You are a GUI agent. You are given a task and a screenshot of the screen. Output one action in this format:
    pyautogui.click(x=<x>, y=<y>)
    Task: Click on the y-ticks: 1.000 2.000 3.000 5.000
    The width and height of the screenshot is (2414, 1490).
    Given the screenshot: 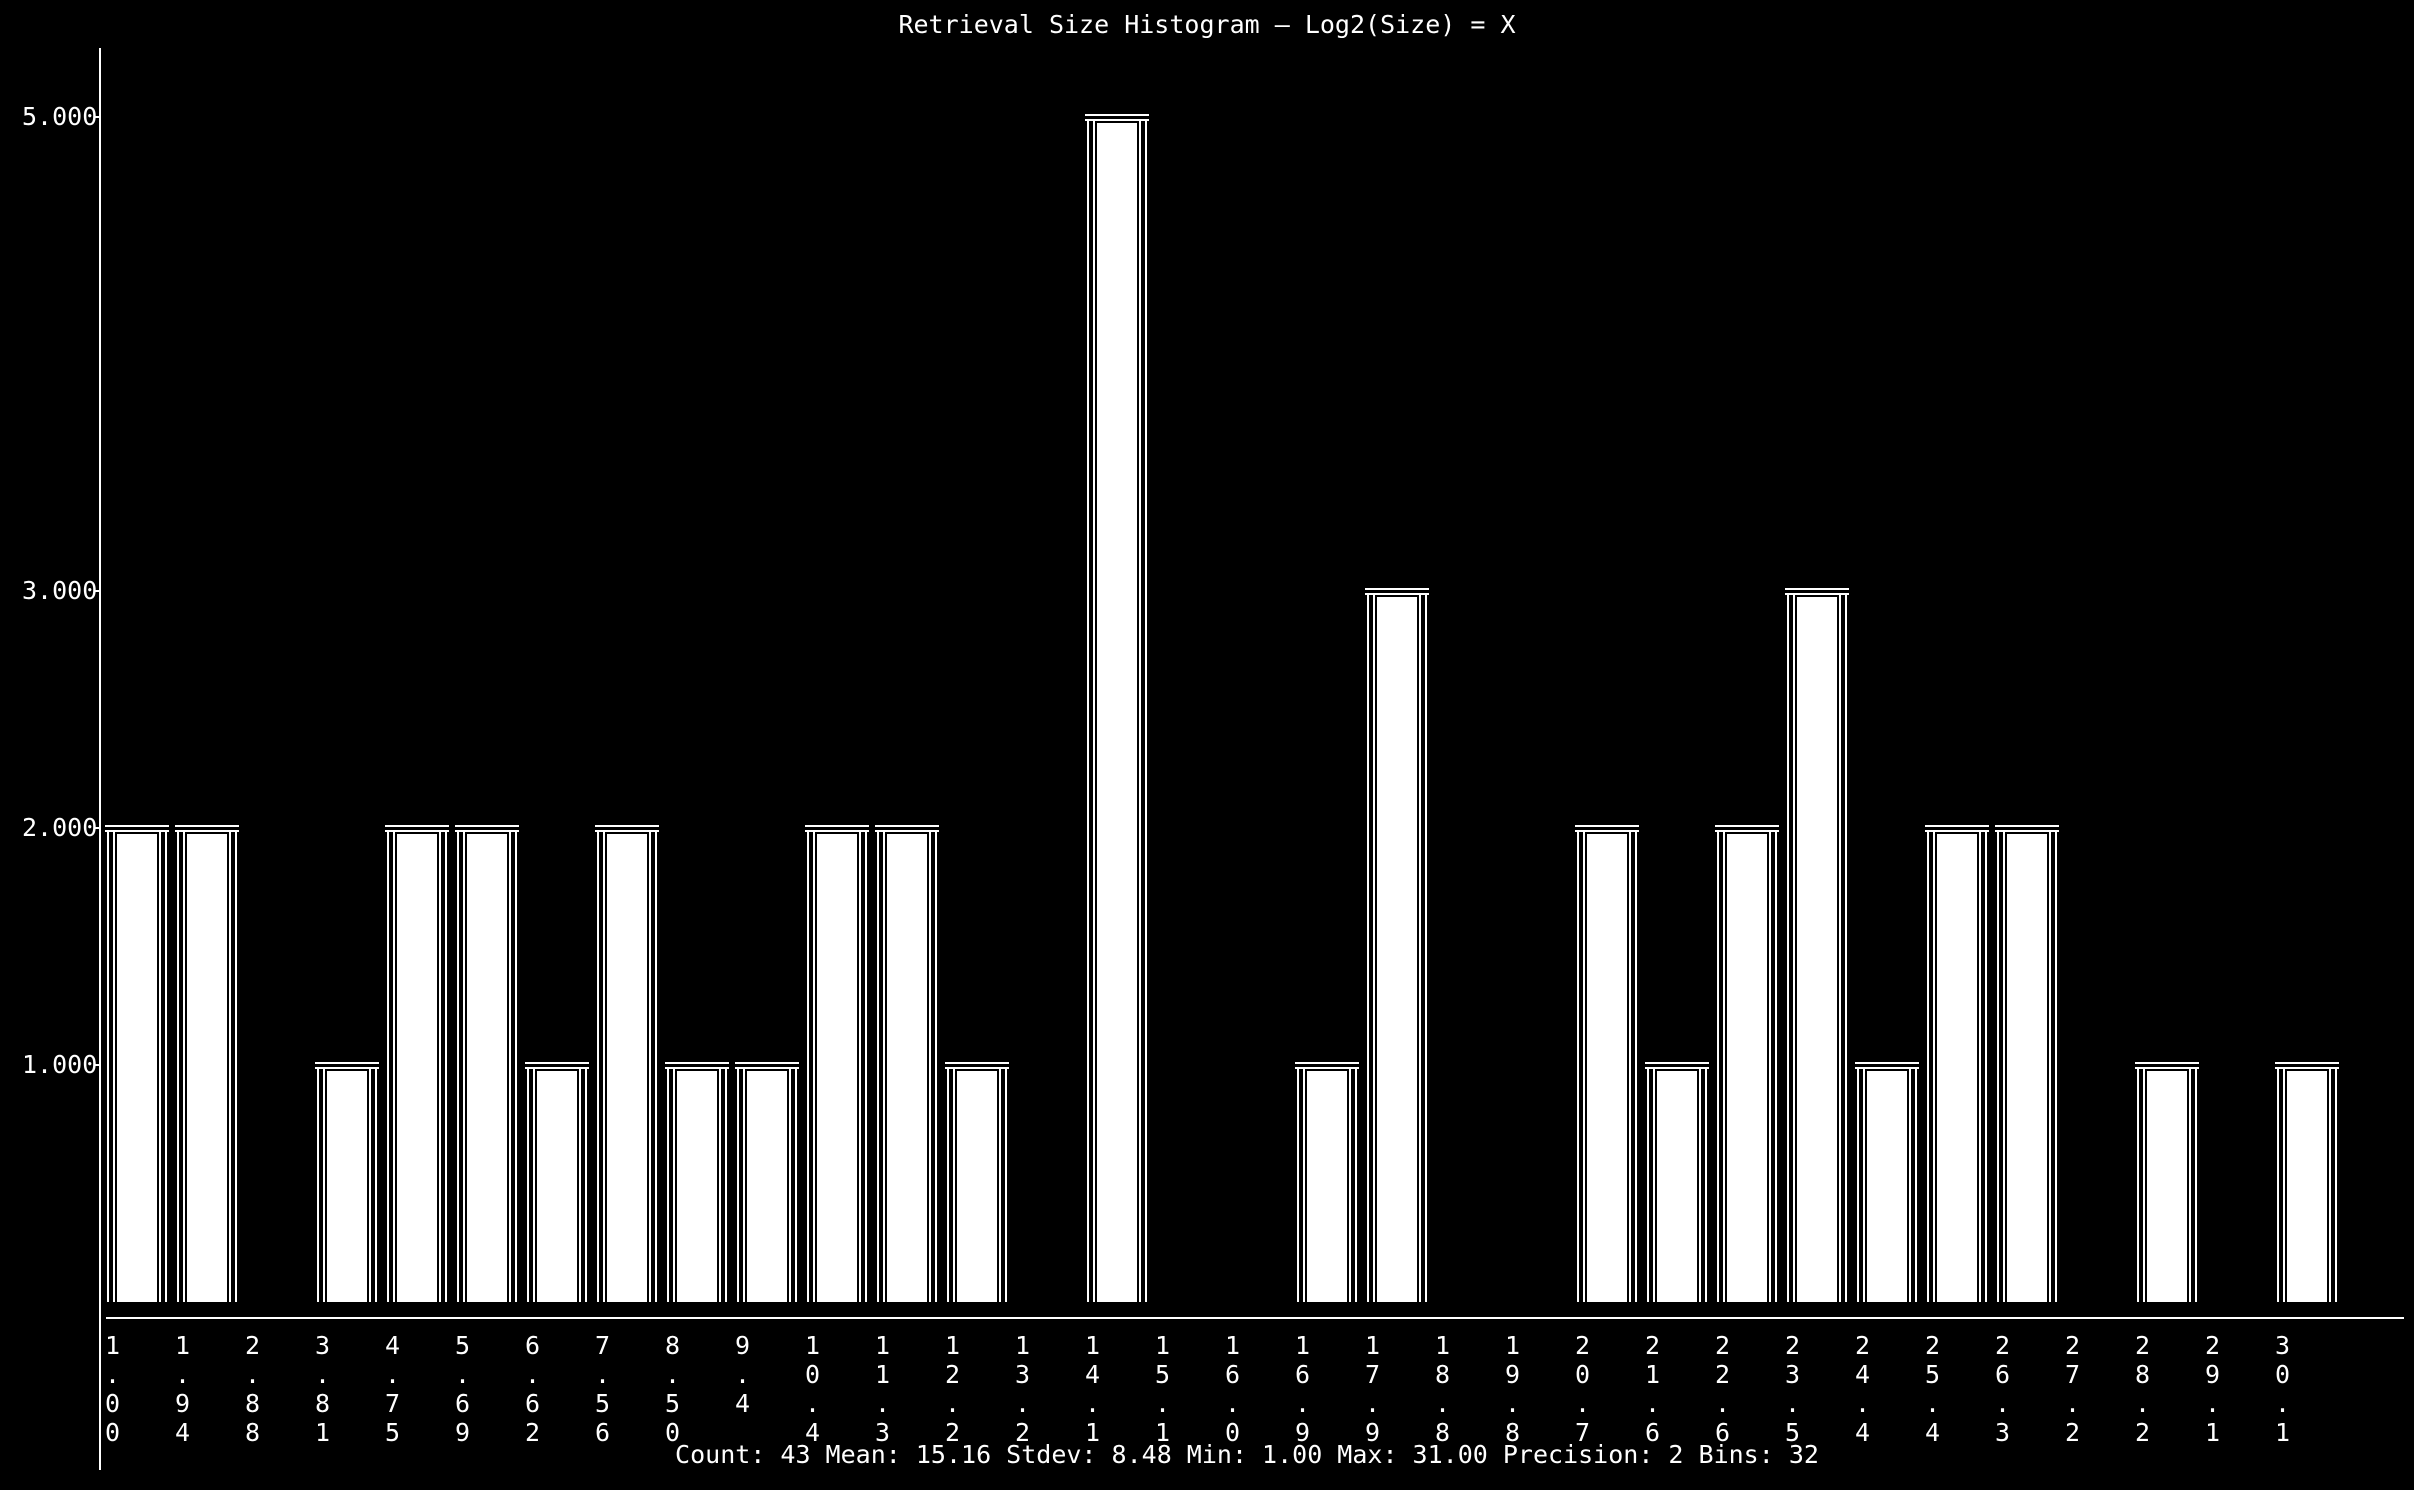 What is the action you would take?
    pyautogui.click(x=61, y=590)
    